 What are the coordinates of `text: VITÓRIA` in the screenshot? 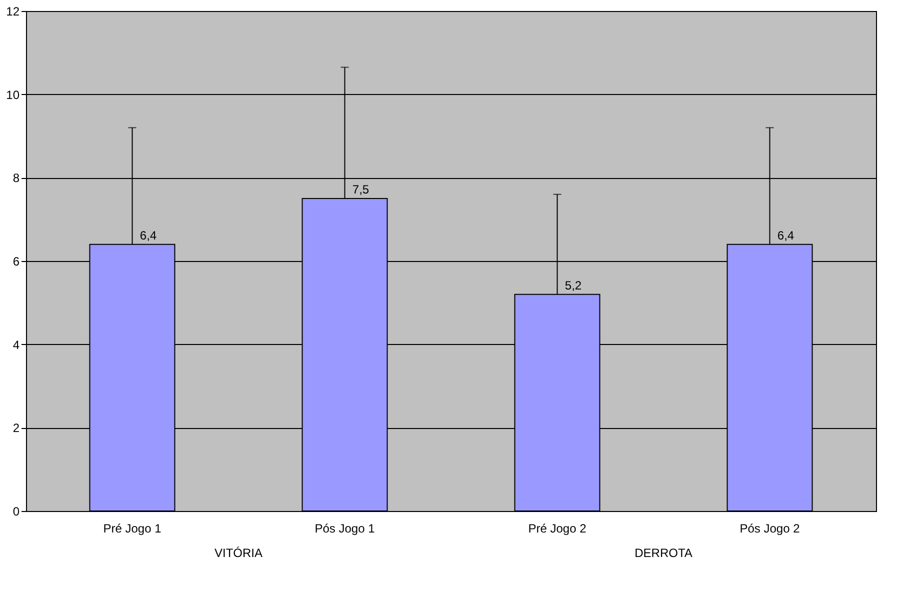 It's located at (238, 553).